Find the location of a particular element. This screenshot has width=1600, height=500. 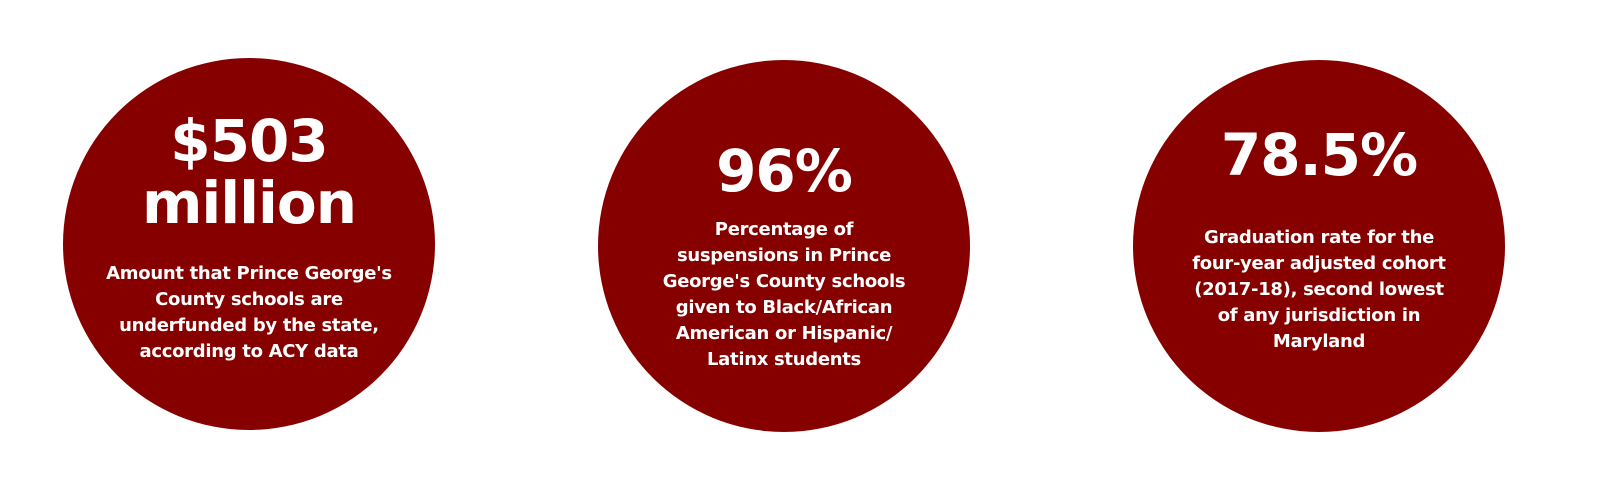

stat-value: $503 million is located at coordinates (249, 172).